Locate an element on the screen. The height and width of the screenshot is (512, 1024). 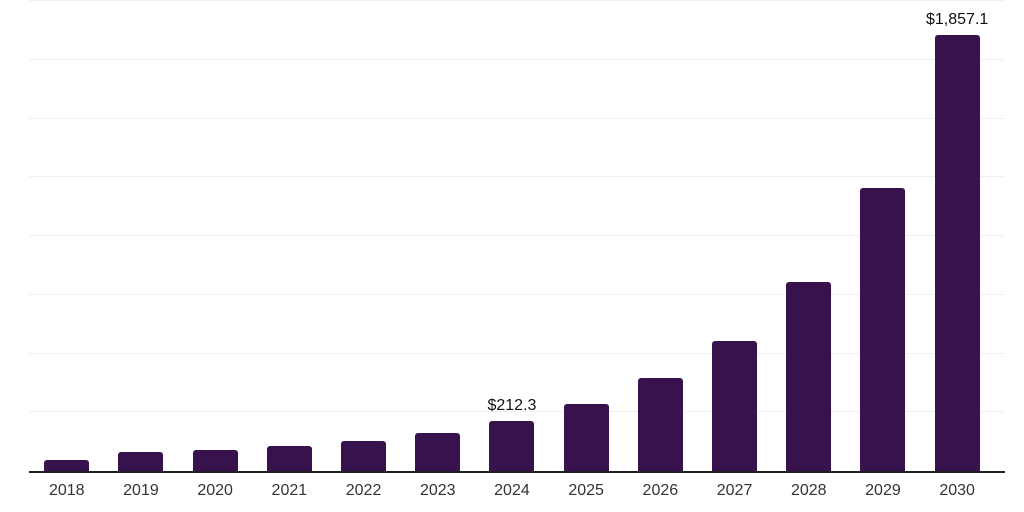
x-tick-label: 2025 is located at coordinates (586, 490).